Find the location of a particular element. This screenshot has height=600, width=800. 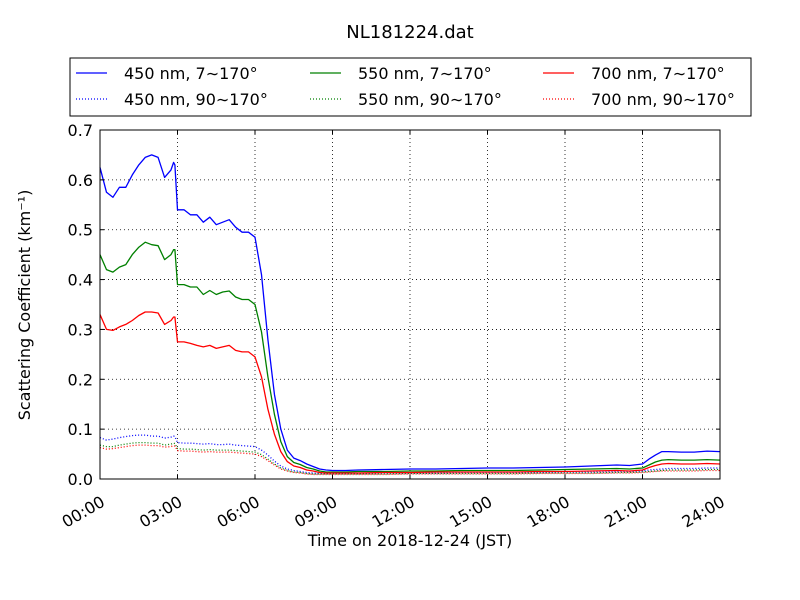

legend-box is located at coordinates (410, 87).